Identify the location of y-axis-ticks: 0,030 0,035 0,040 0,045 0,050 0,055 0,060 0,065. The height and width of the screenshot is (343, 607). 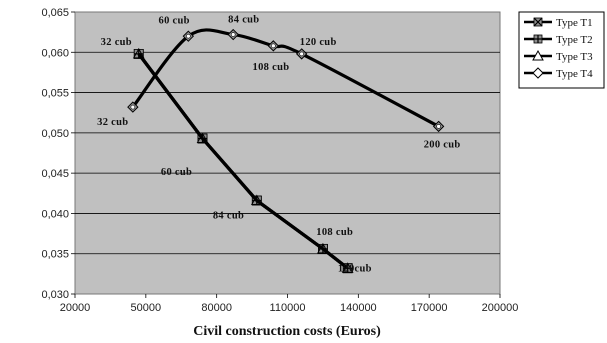
(58, 154).